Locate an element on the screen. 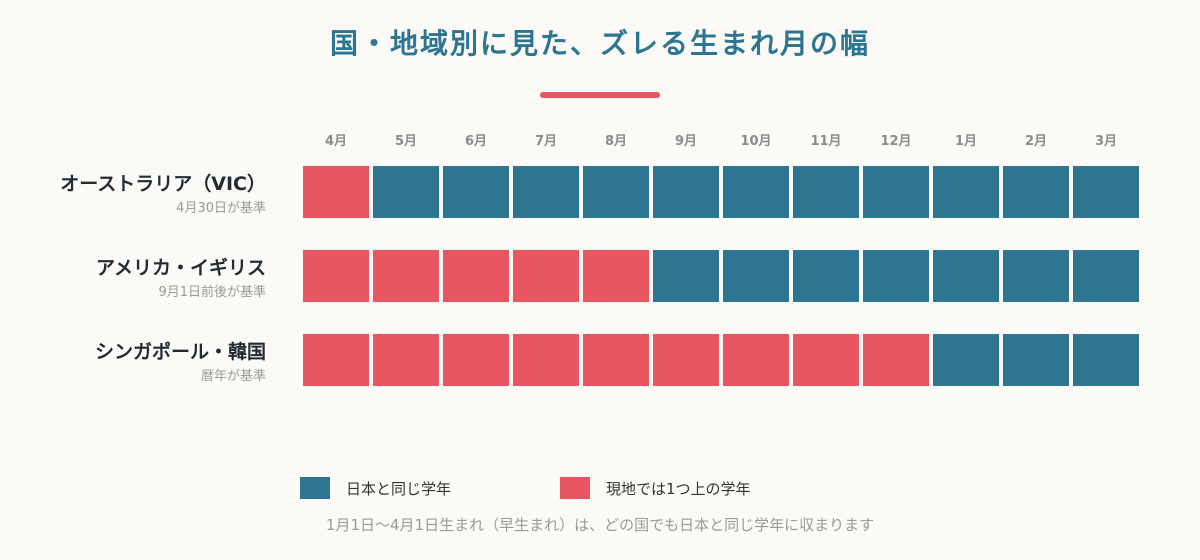 The image size is (1200, 560). row-name: オーストラリア（VIC） is located at coordinates (163, 184).